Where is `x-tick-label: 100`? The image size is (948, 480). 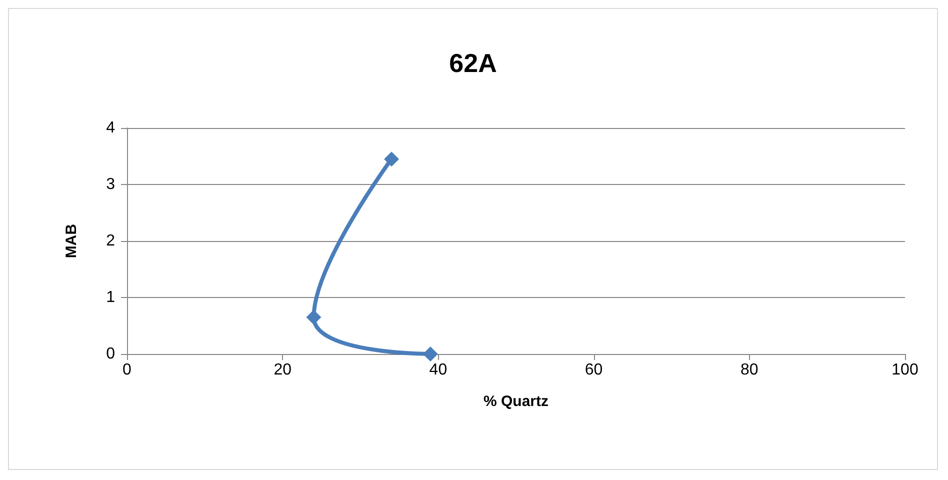 x-tick-label: 100 is located at coordinates (905, 370).